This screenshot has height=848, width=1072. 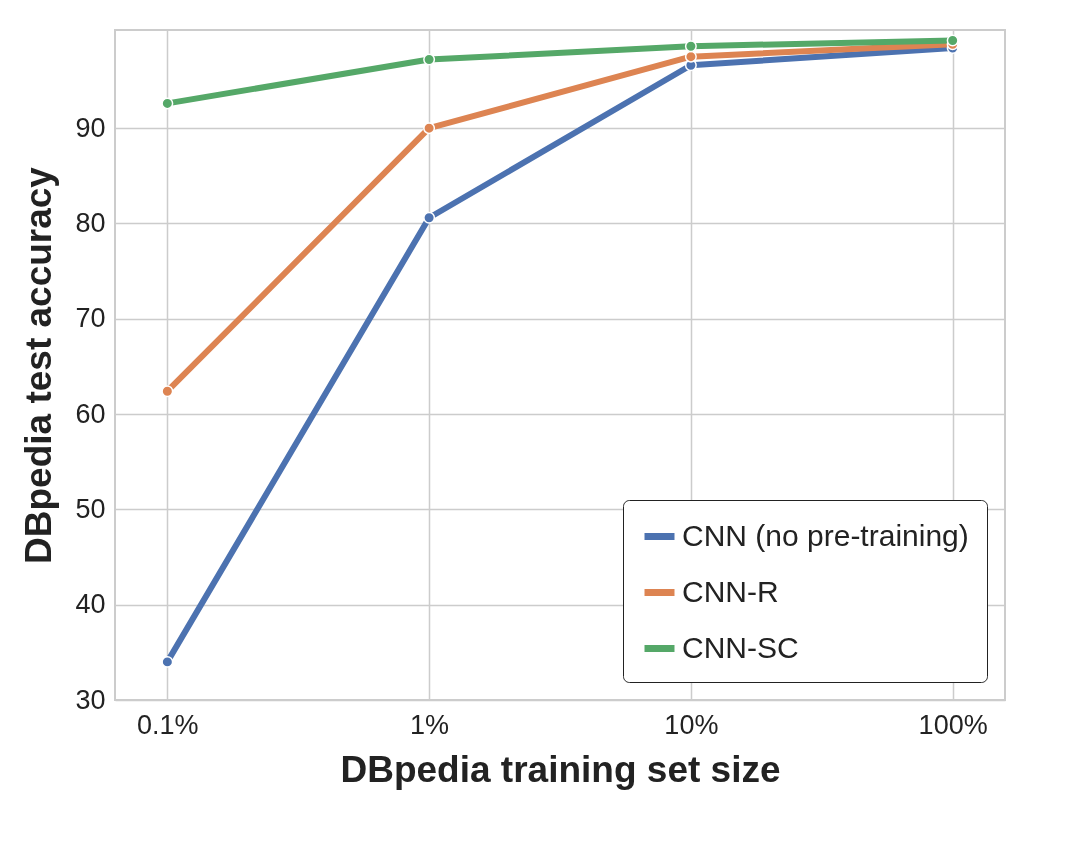 What do you see at coordinates (90, 222) in the screenshot?
I see `y-tick-label: 80` at bounding box center [90, 222].